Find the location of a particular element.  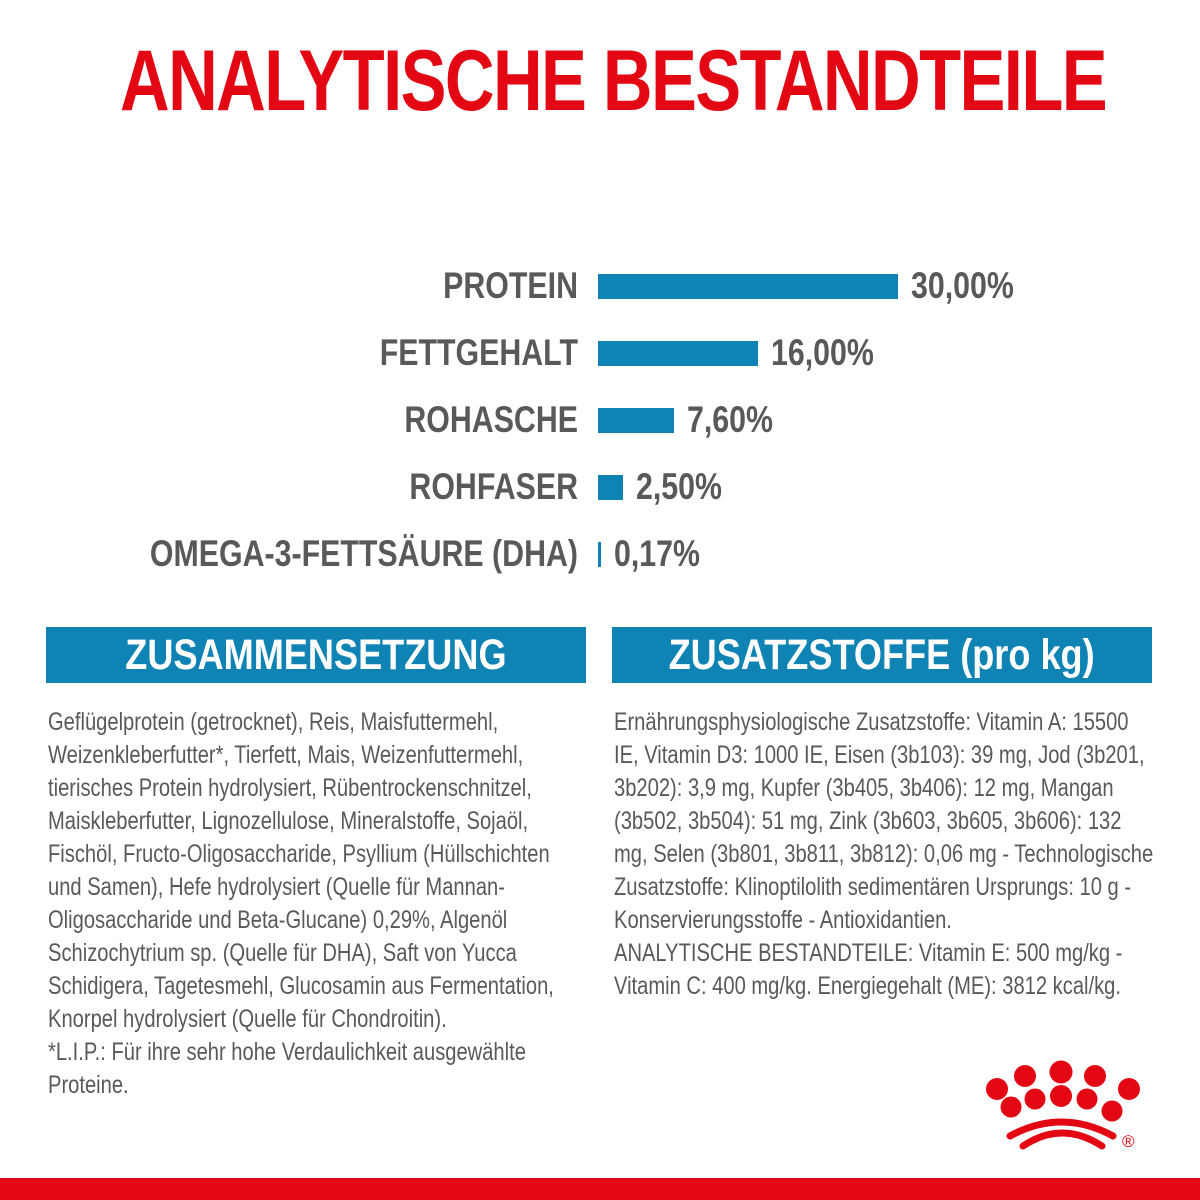

royal-canin-crown-icon: ® is located at coordinates (1063, 1105).